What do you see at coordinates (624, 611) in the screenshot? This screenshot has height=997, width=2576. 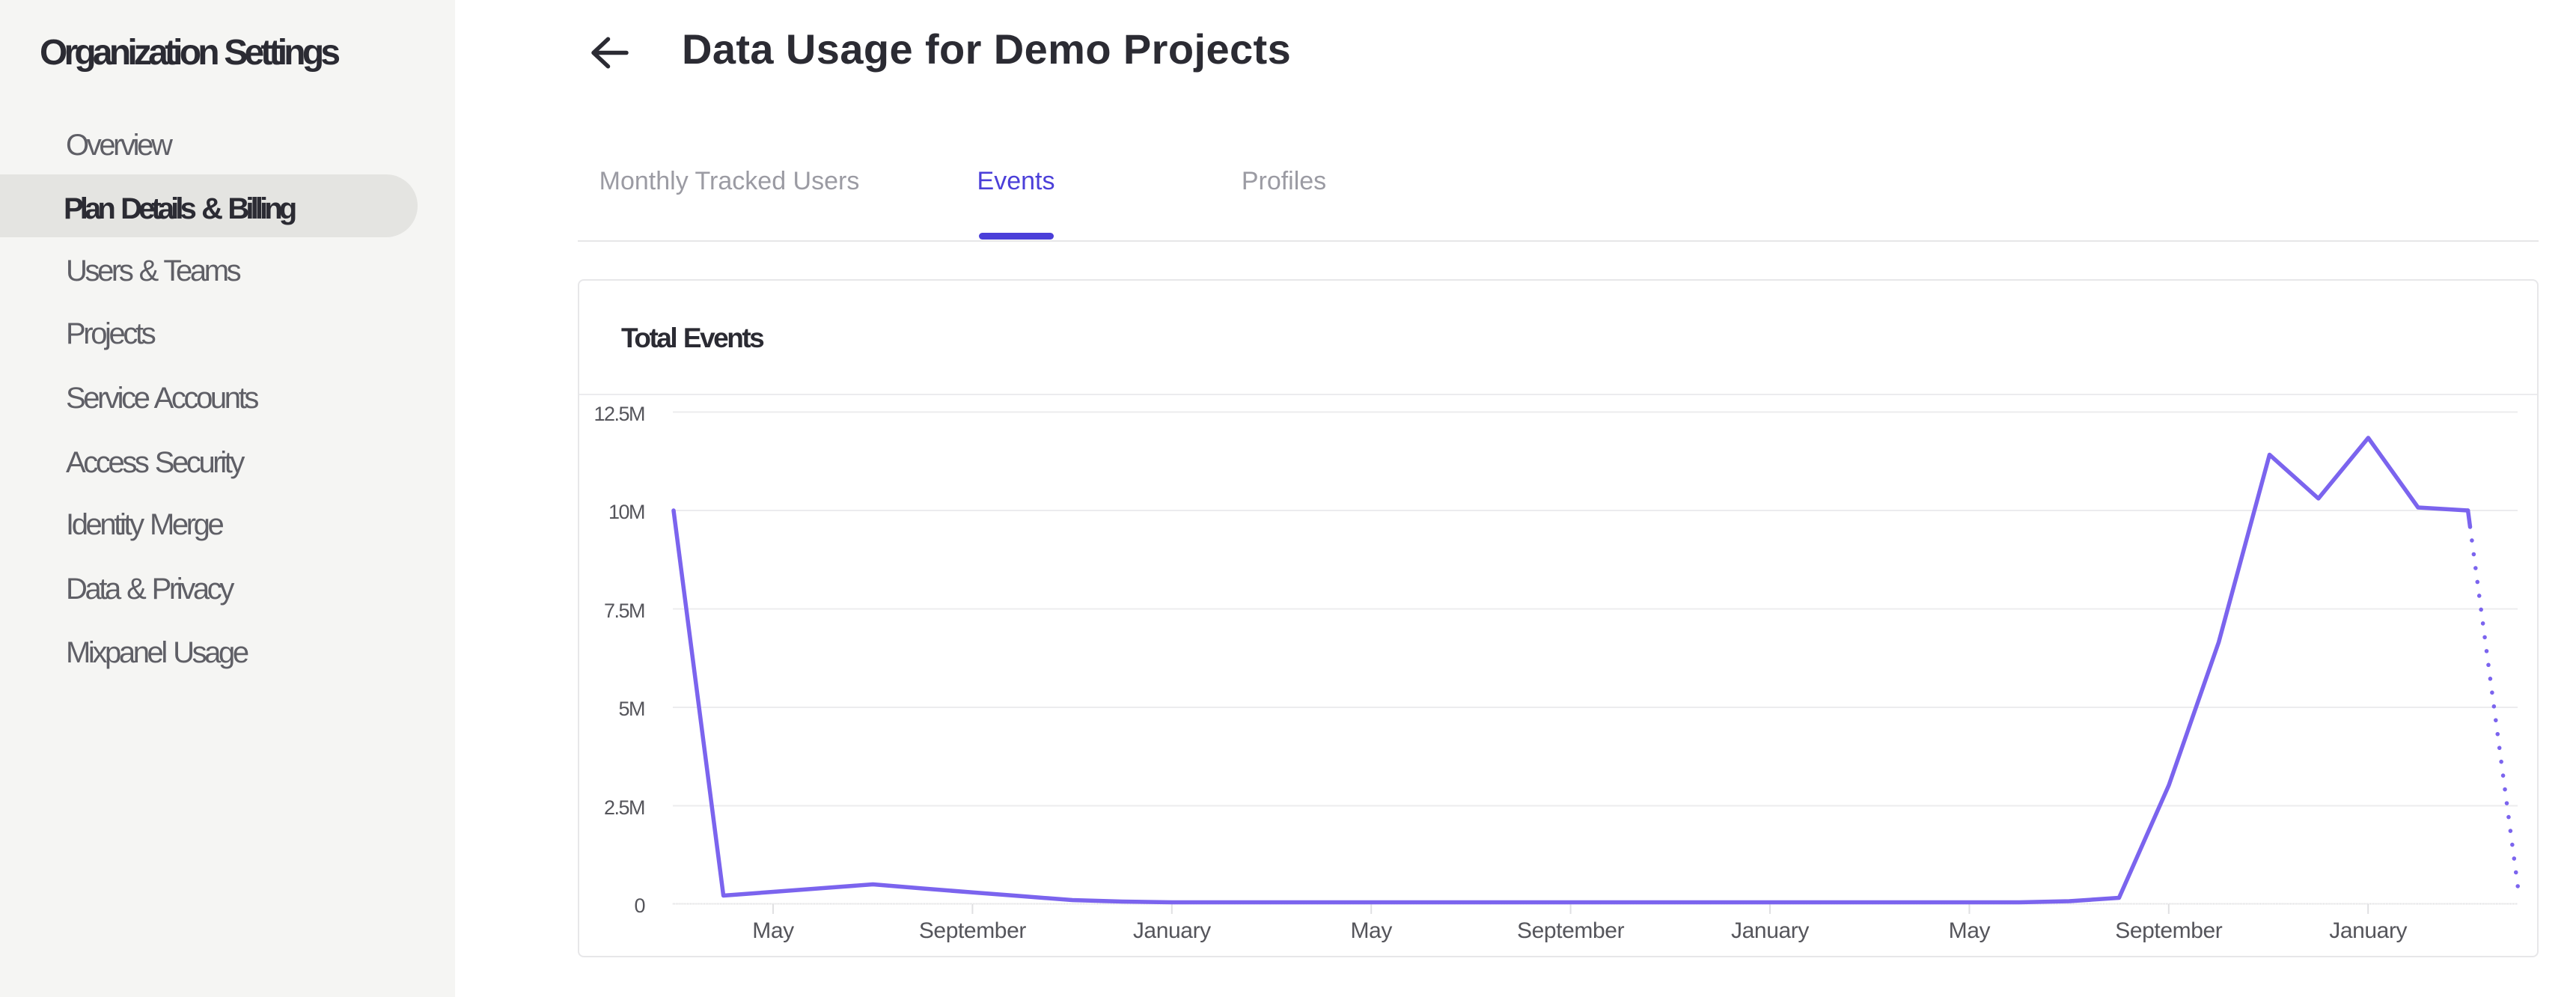 I see `svg-text: 7.5M` at bounding box center [624, 611].